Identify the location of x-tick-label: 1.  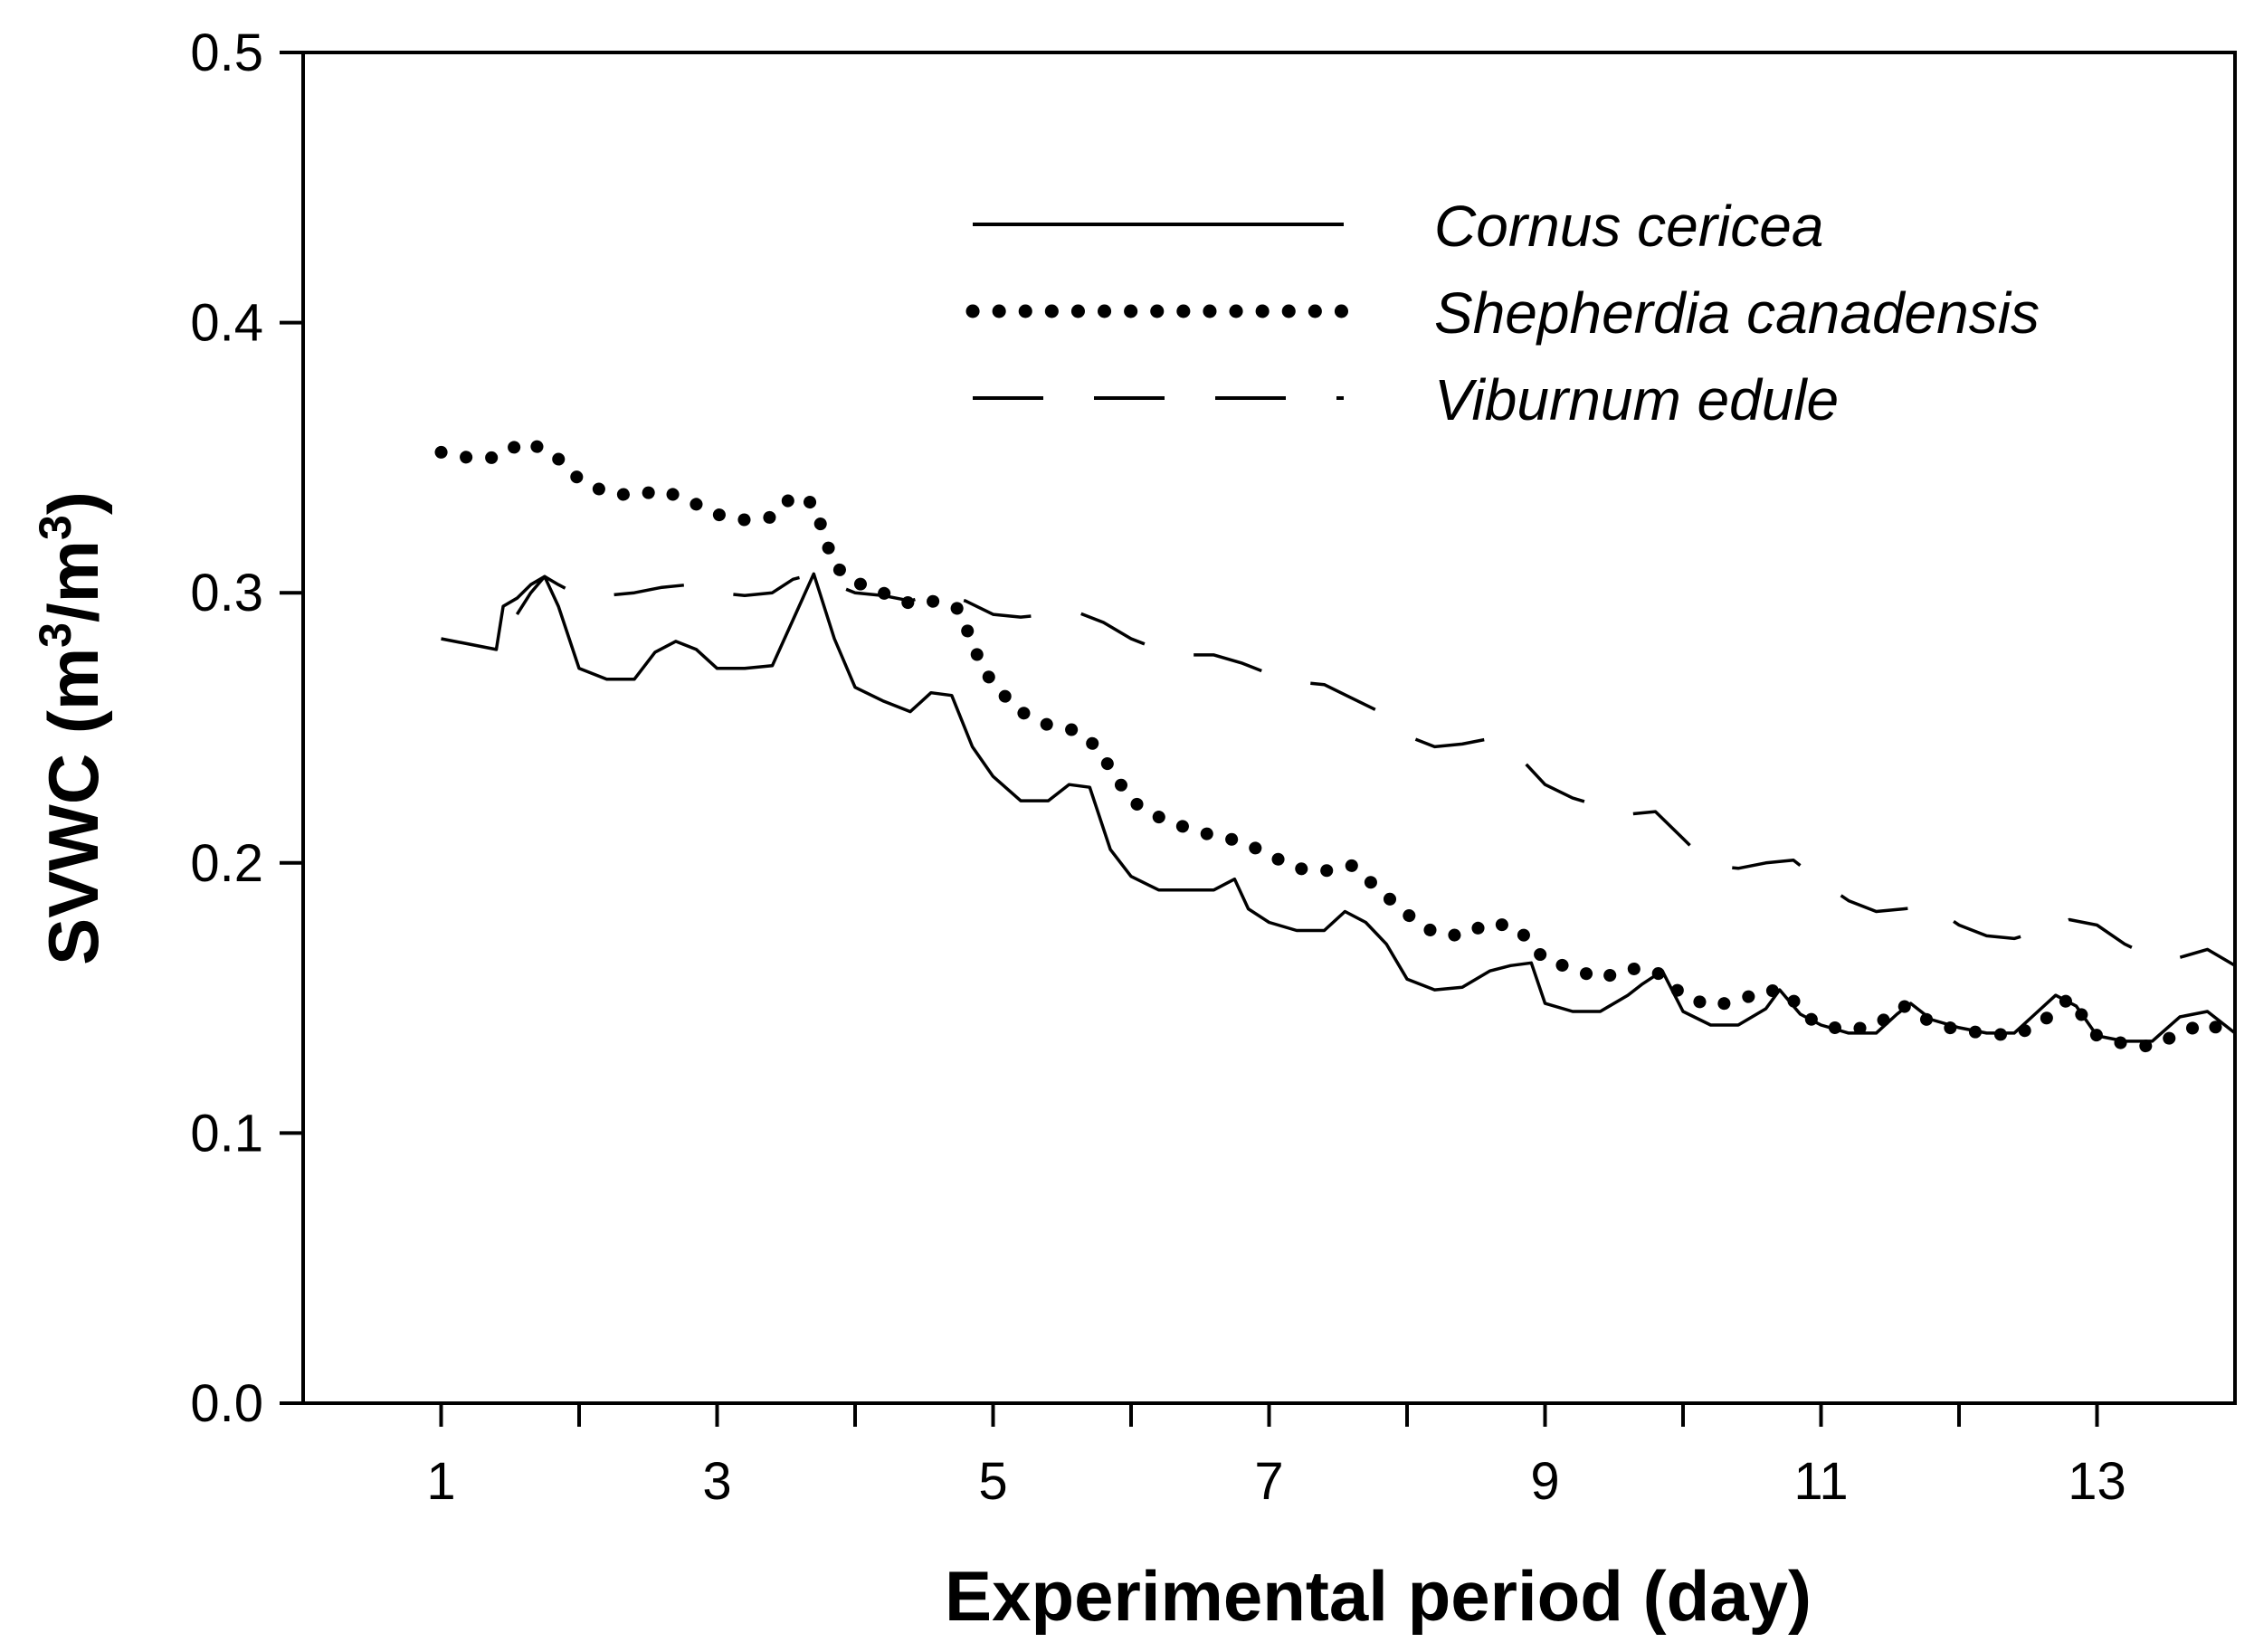
(441, 1481).